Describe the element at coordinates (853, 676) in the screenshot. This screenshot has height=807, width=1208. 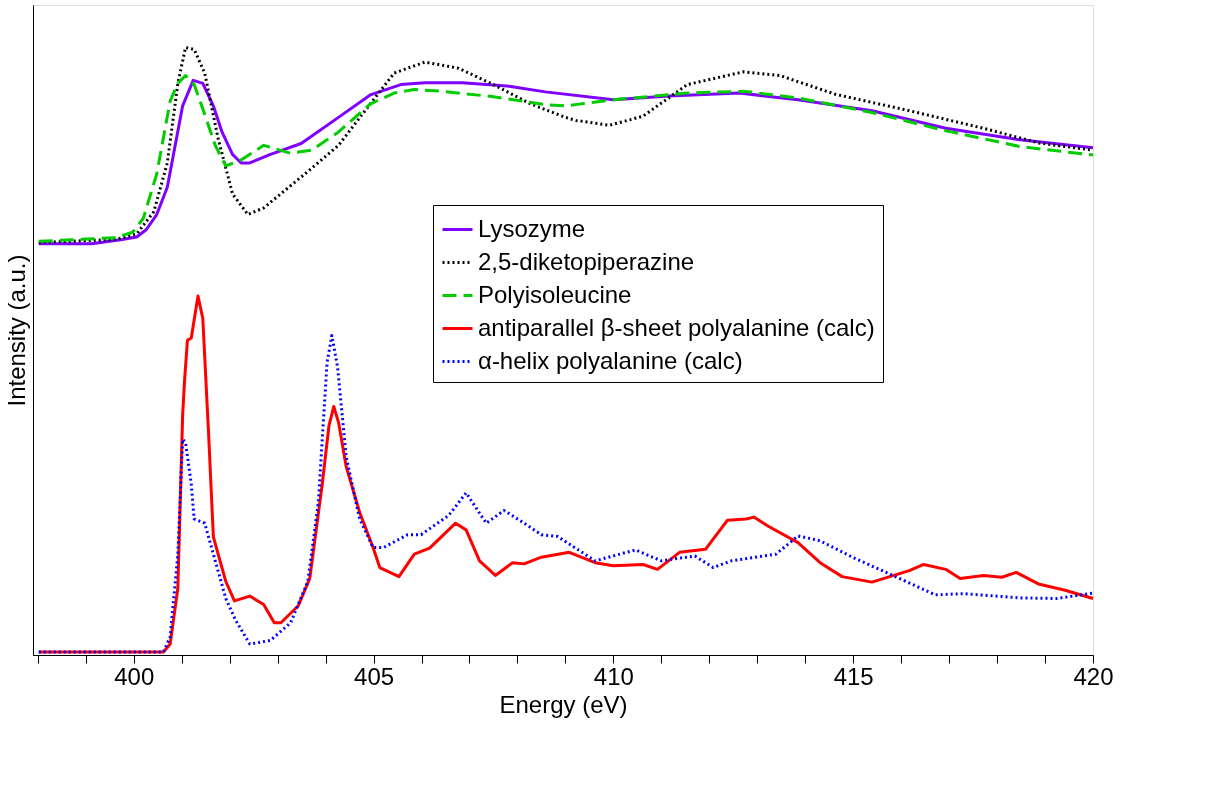
I see `x-tick-label: 415` at that location.